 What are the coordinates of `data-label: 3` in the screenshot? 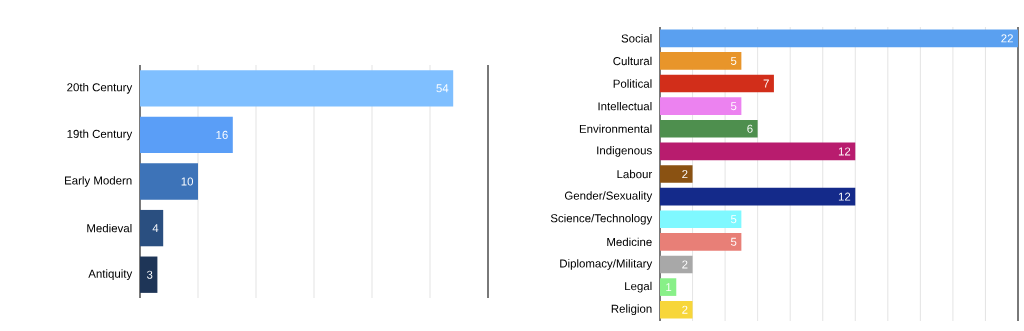 It's located at (149, 274).